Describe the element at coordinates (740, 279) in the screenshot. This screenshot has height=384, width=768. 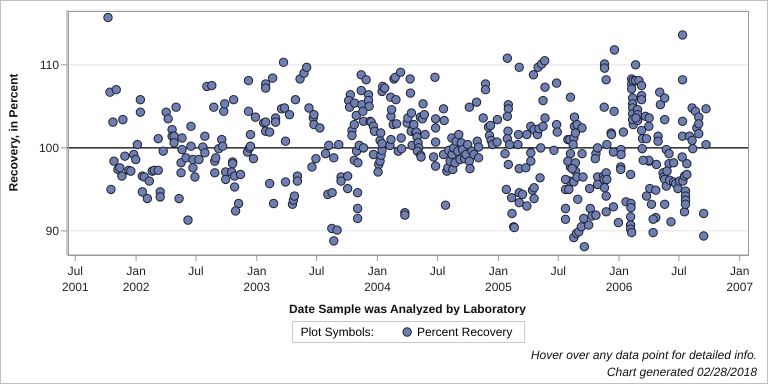
I see `x-tick-label: Jan 2007` at that location.